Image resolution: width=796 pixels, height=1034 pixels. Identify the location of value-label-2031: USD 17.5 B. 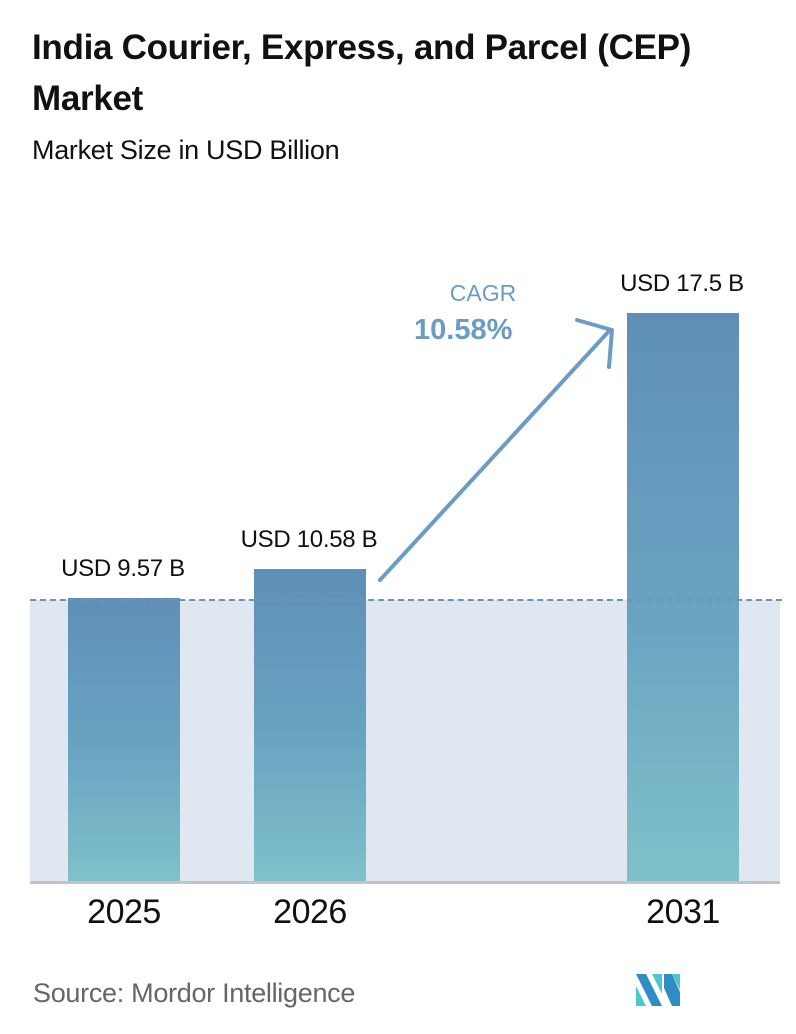
(682, 283).